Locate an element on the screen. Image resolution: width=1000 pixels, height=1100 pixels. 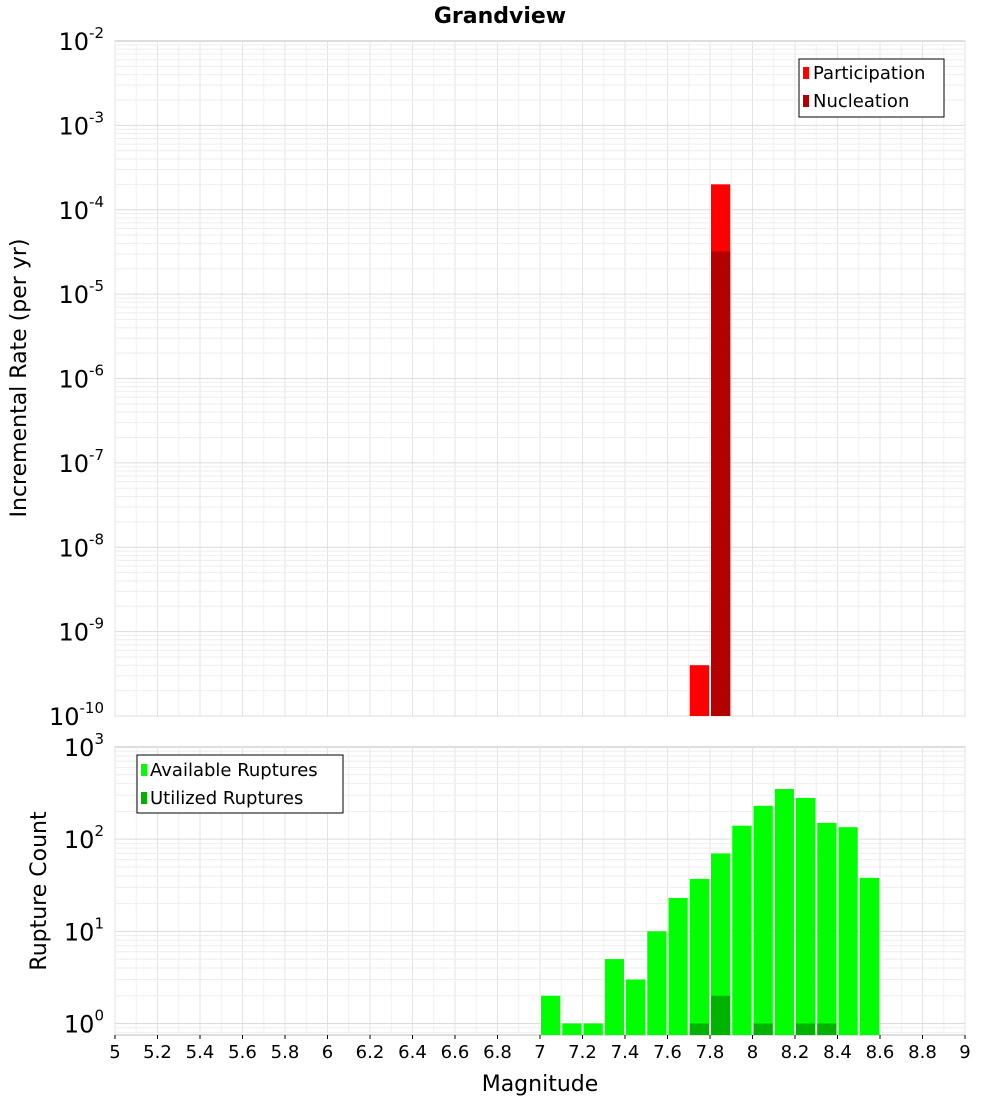
y-tick-label: 10⁻⁸ is located at coordinates (81, 546).